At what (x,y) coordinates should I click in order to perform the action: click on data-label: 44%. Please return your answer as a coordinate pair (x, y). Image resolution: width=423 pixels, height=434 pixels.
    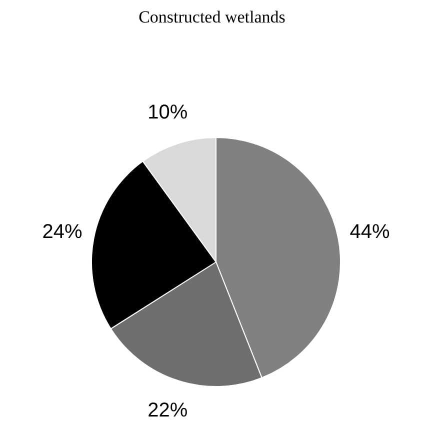
    Looking at the image, I should click on (370, 232).